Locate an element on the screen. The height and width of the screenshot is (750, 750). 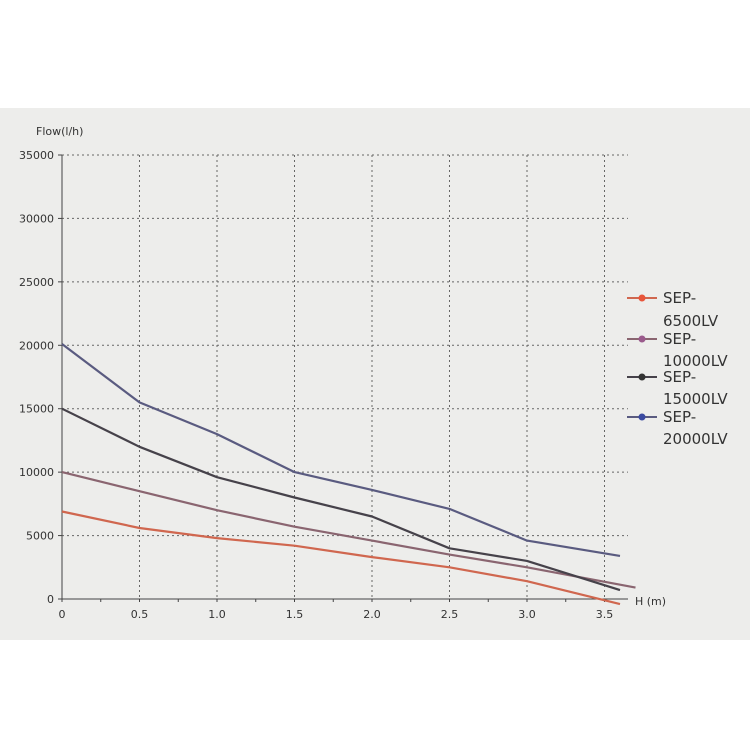
x-axis-label: H (m) is located at coordinates (650, 601).